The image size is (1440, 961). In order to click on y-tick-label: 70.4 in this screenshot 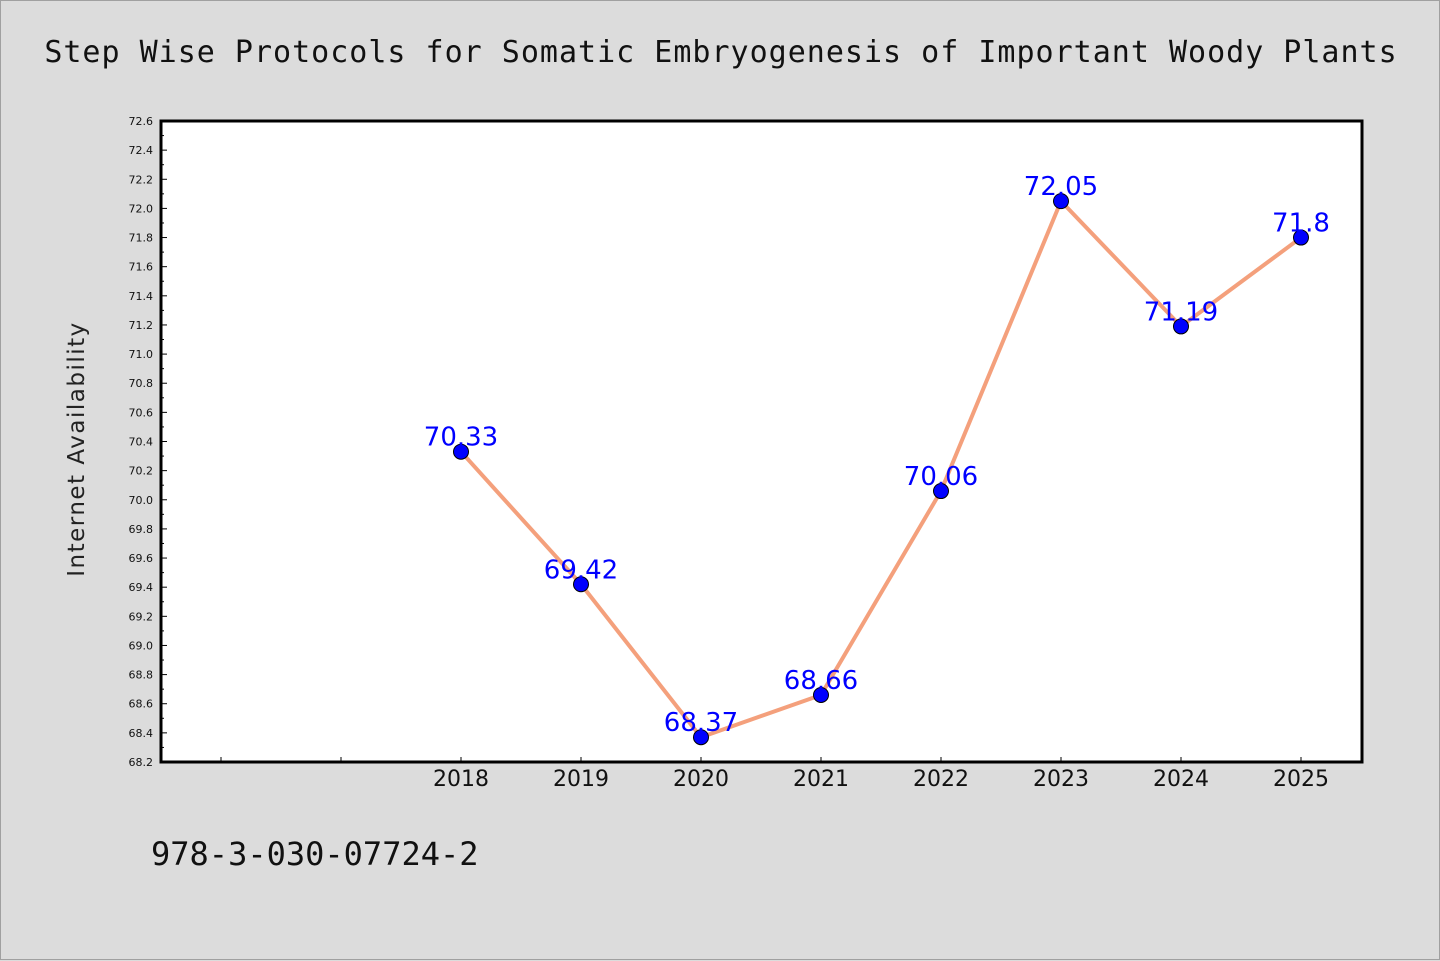, I will do `click(141, 442)`.